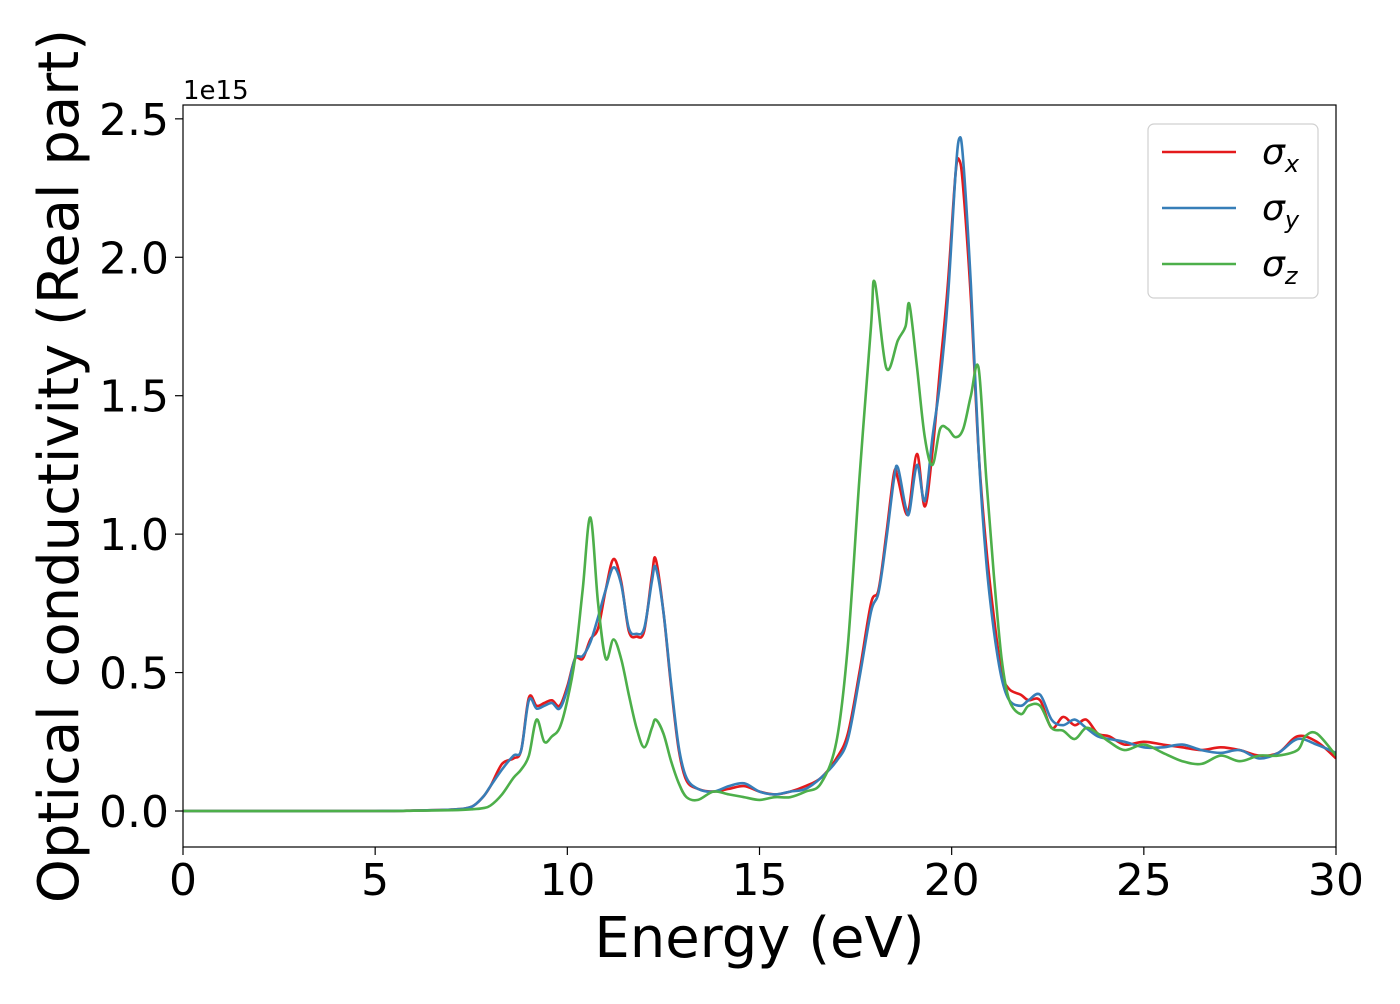 This screenshot has width=1400, height=1004. I want to click on y-tick-label: 2.0, so click(134, 258).